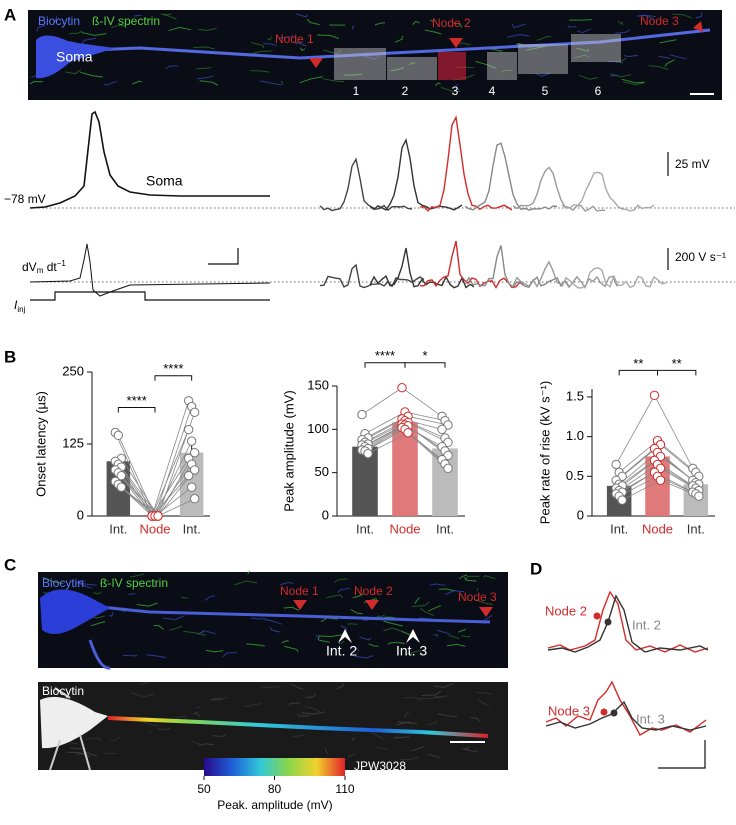 The height and width of the screenshot is (825, 736). Describe the element at coordinates (29, 267) in the screenshot. I see `label-part: dV` at that location.